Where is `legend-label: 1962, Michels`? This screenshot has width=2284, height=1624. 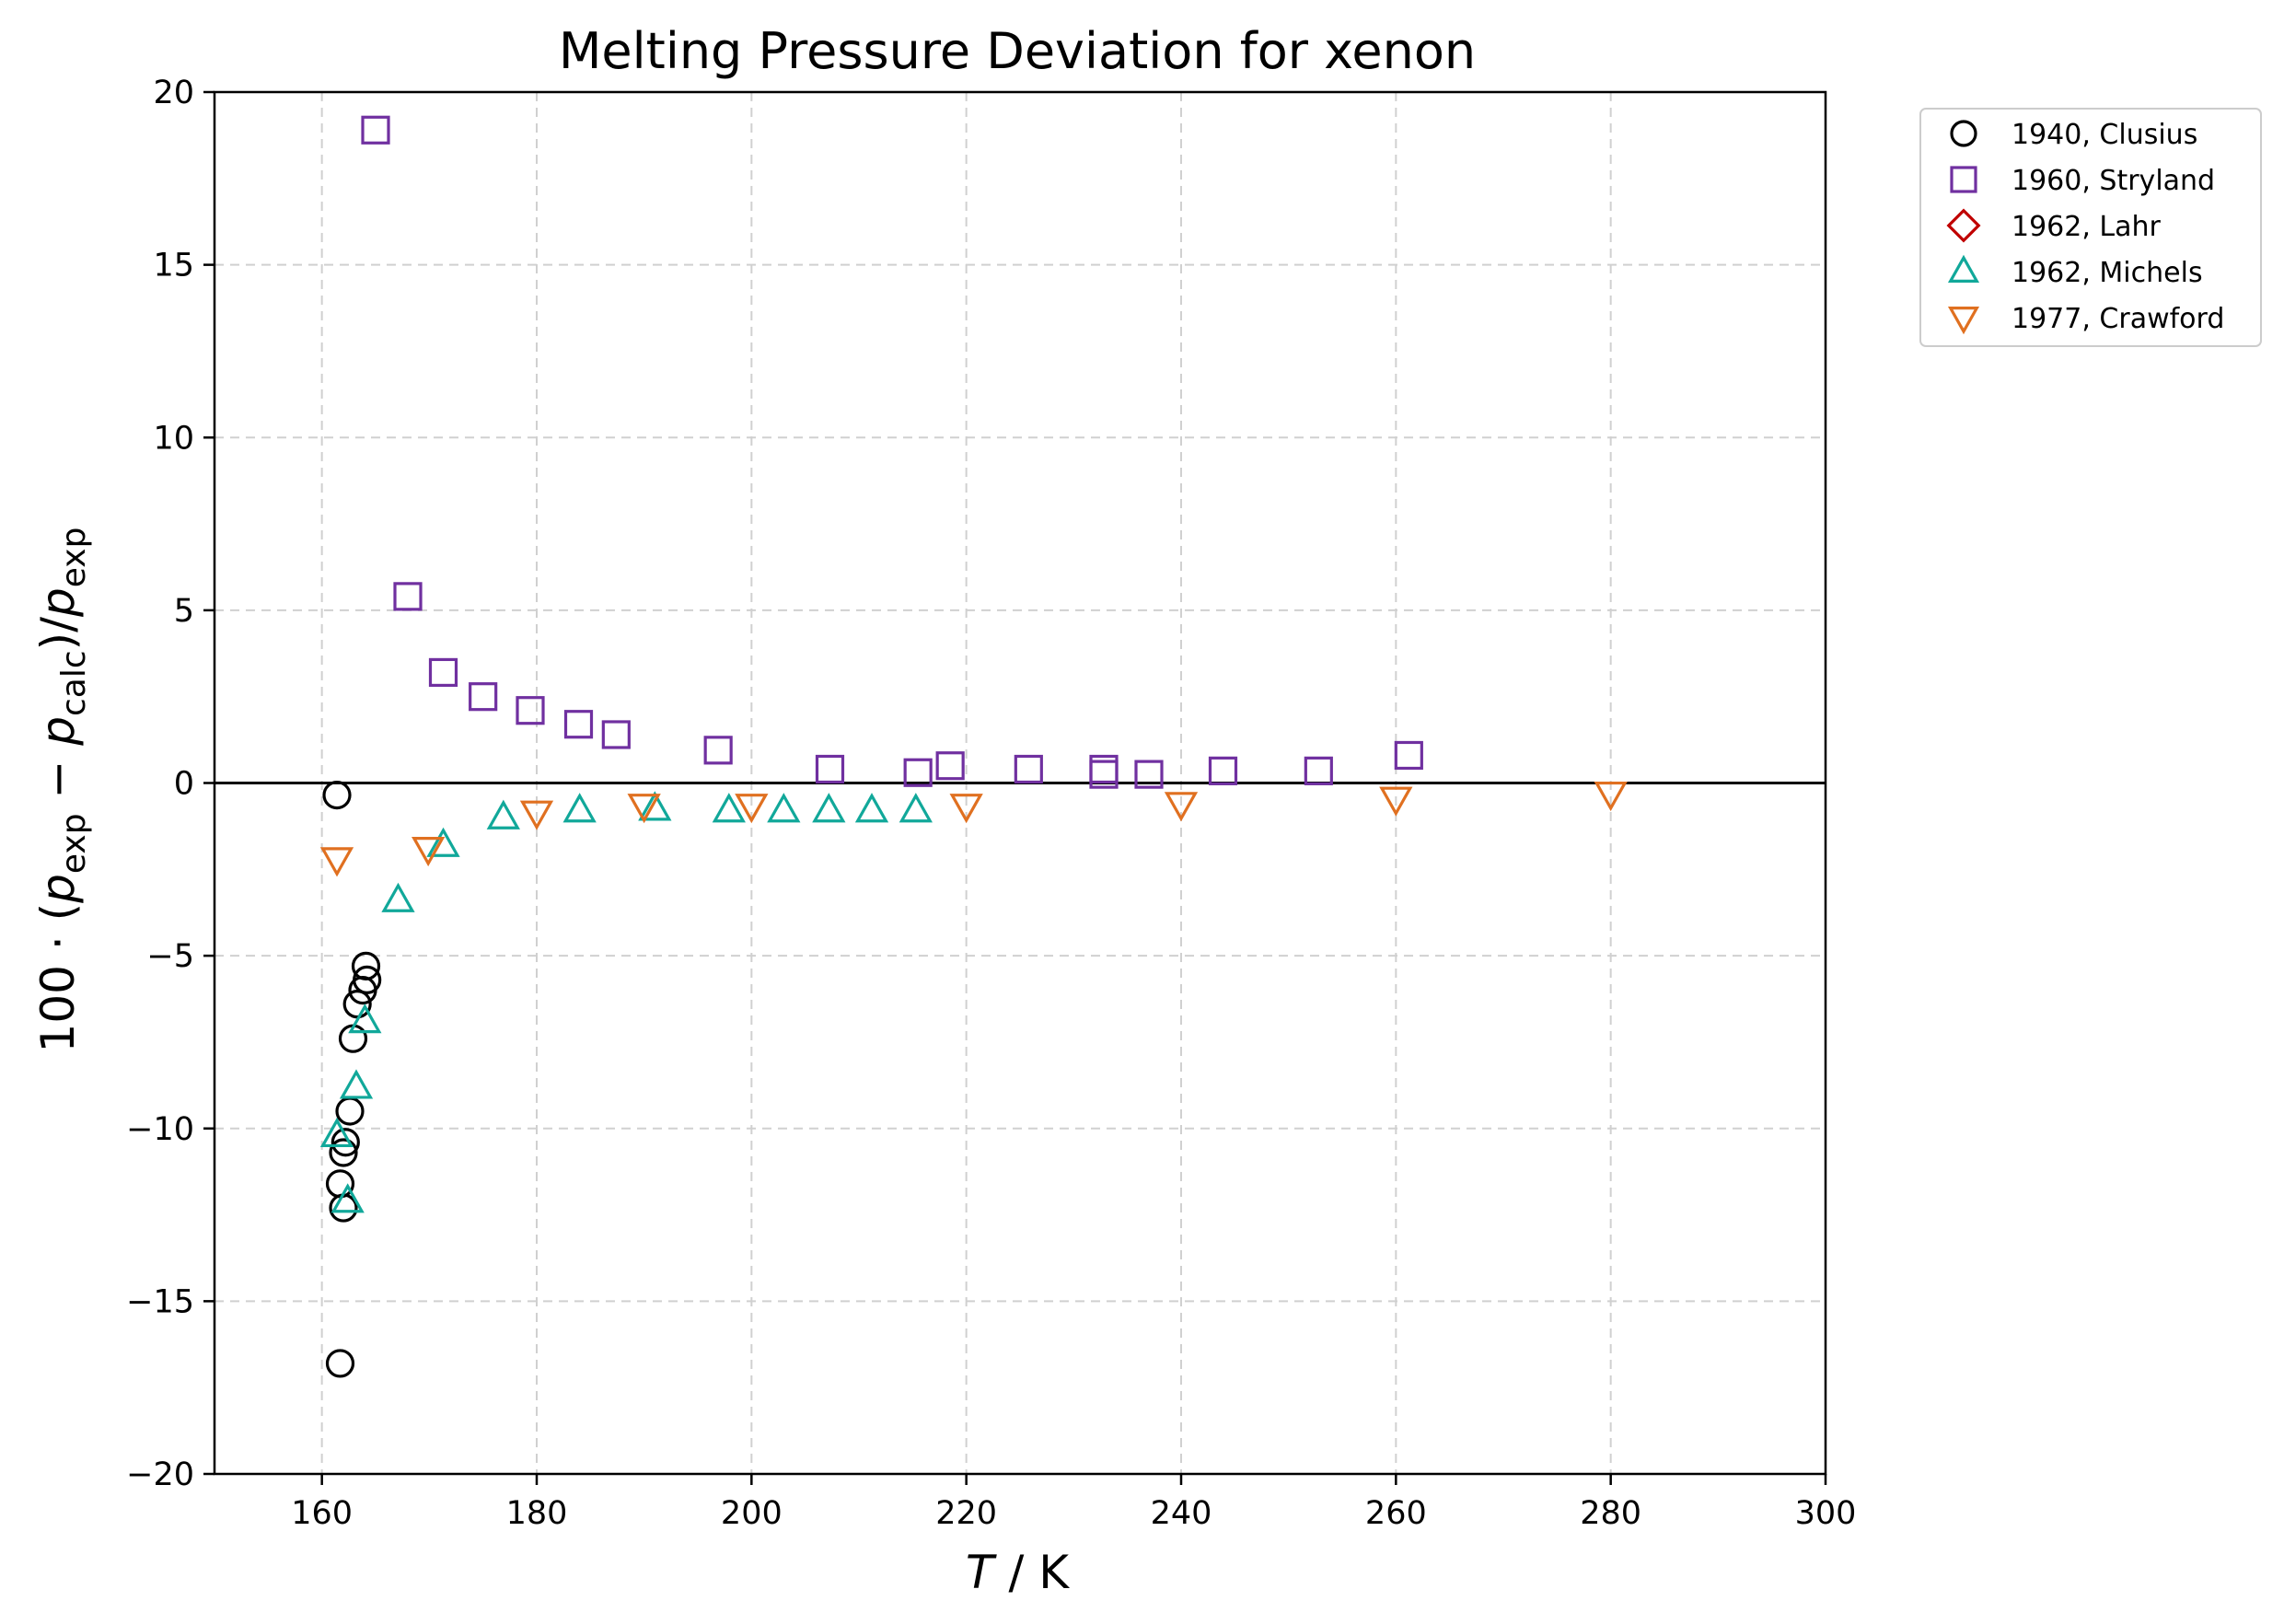 legend-label: 1962, Michels is located at coordinates (2107, 273).